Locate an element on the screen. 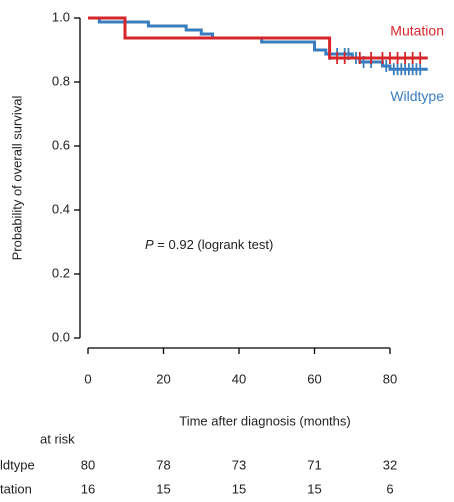  risk-count: 71 is located at coordinates (314, 464).